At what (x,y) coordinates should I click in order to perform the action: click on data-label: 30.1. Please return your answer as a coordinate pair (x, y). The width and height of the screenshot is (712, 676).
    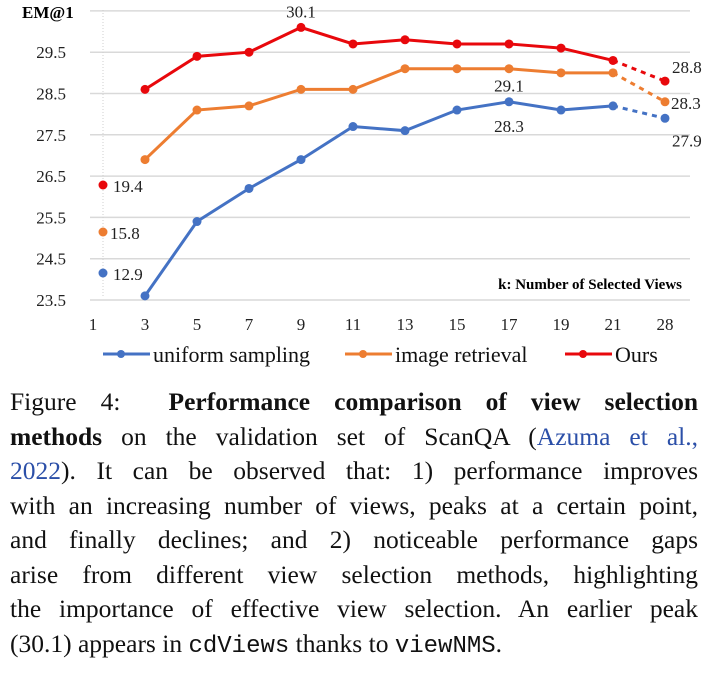
    Looking at the image, I should click on (301, 11).